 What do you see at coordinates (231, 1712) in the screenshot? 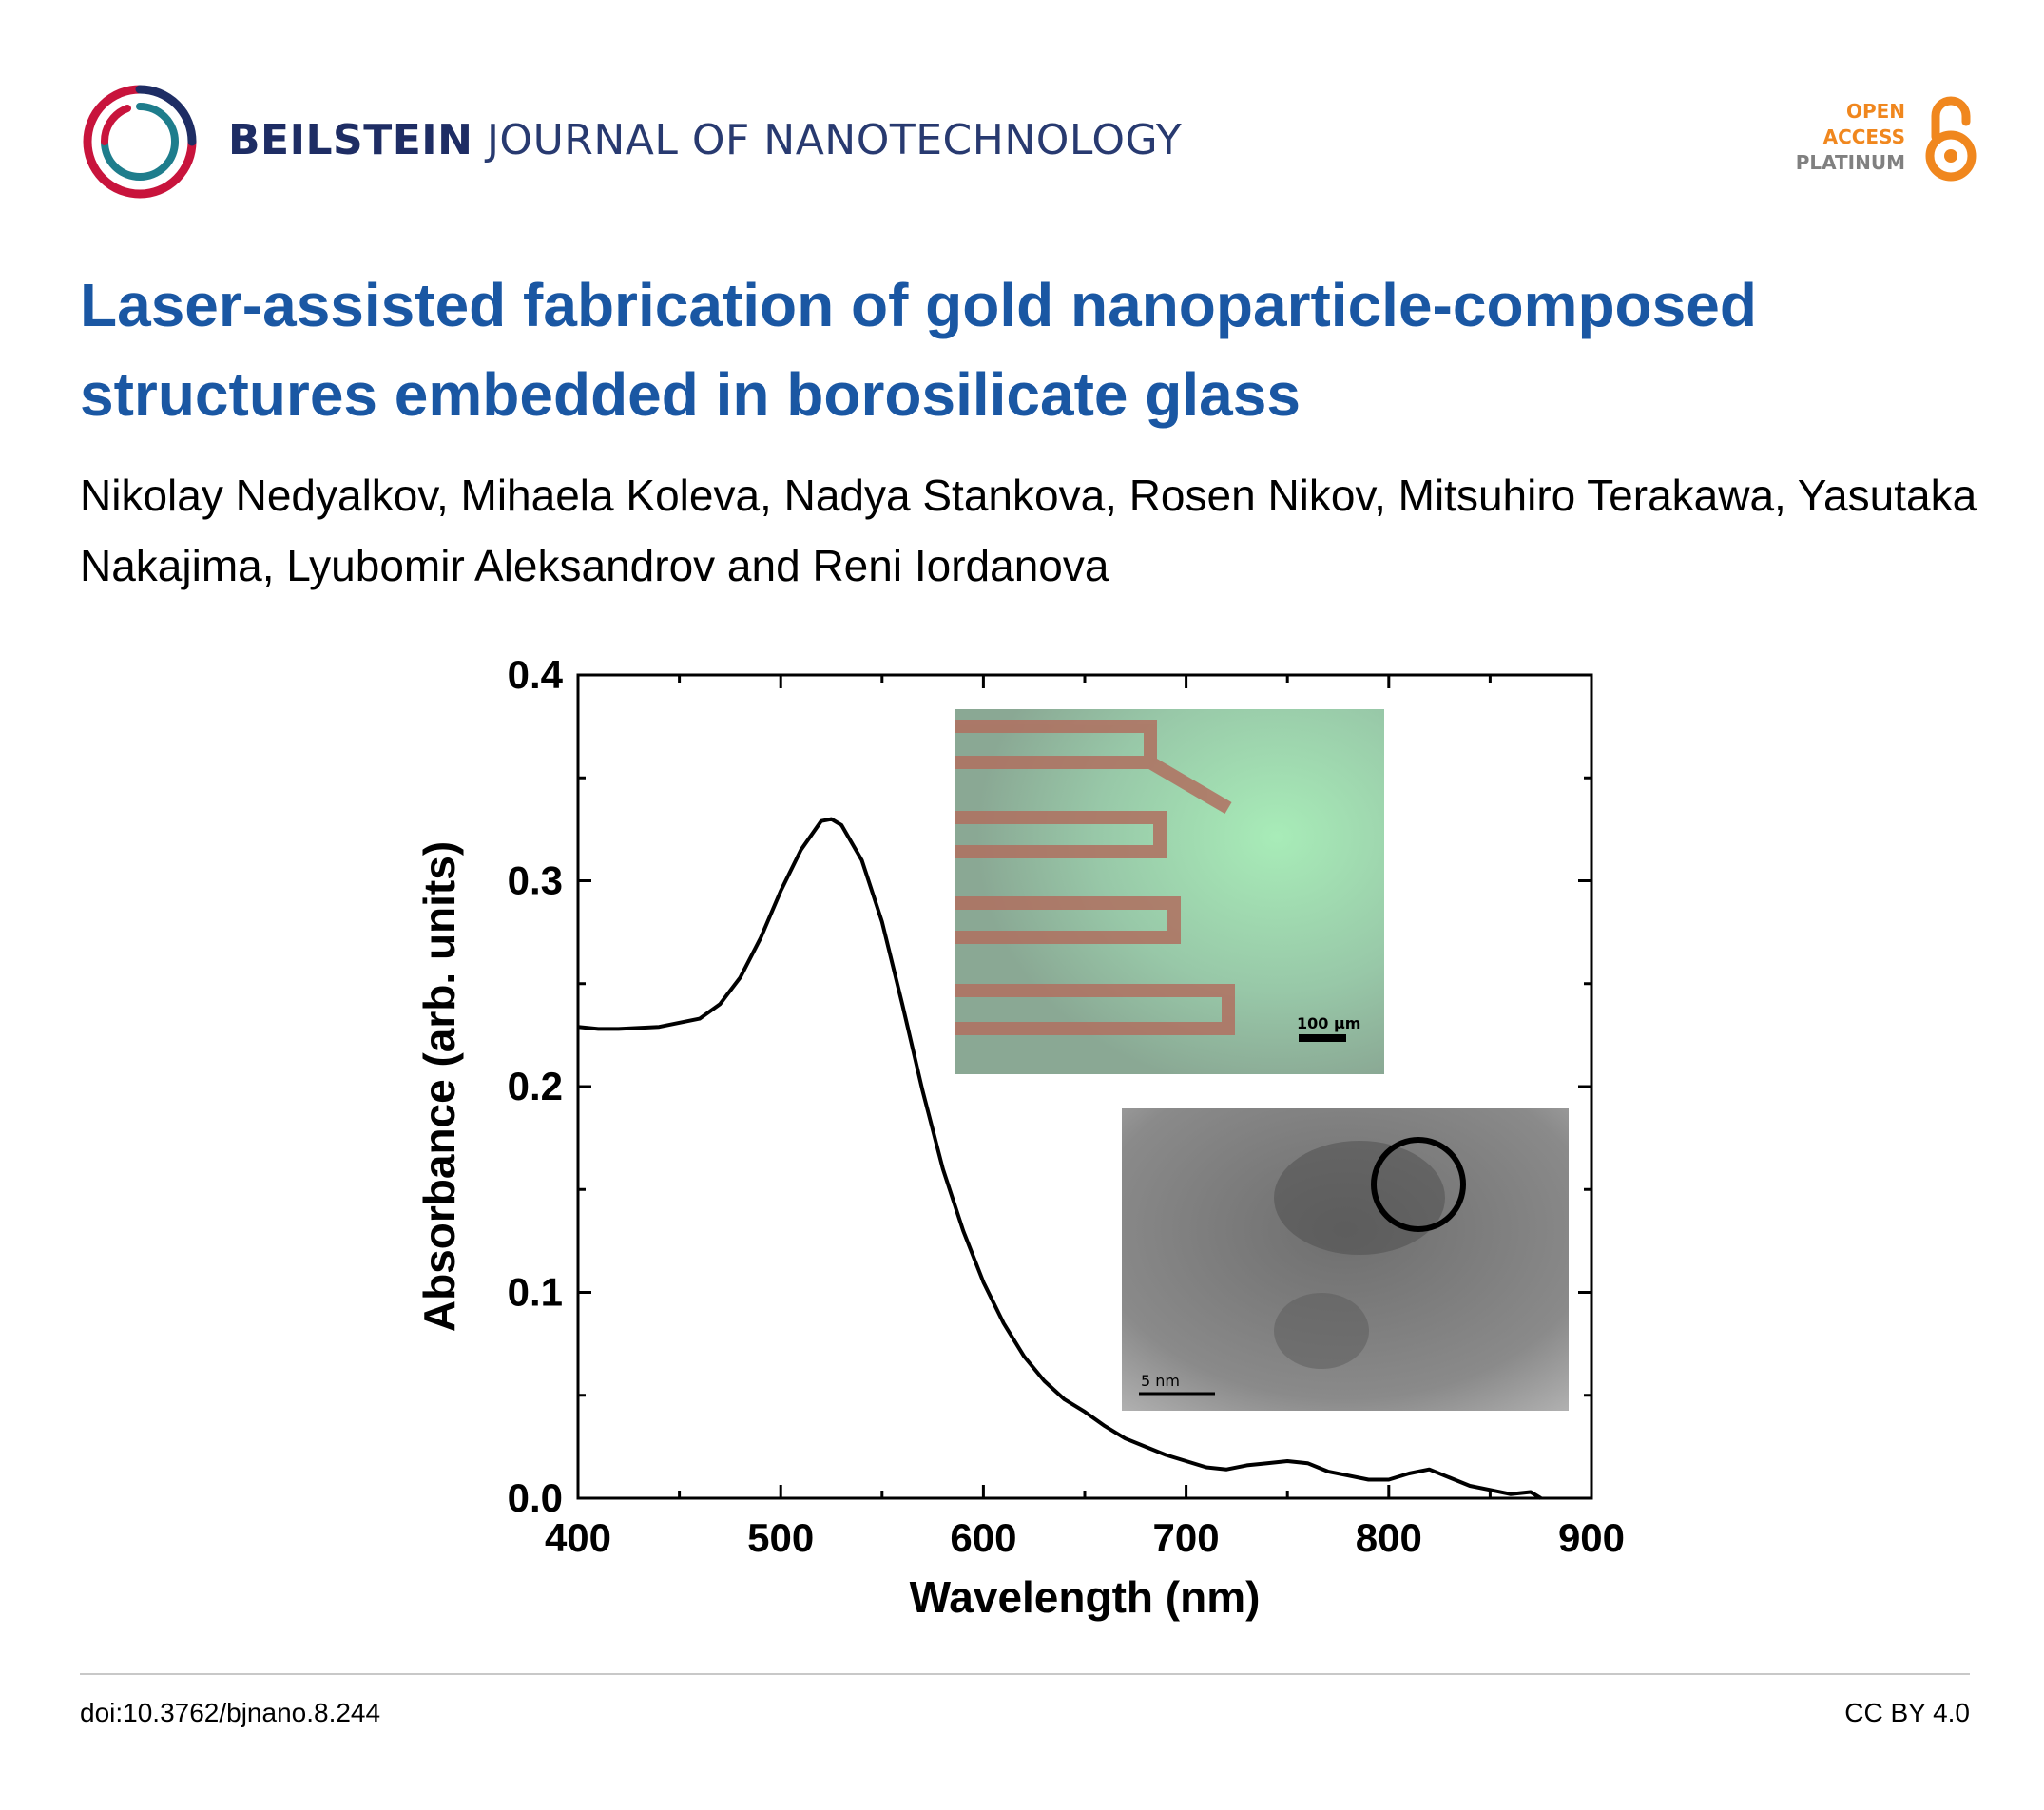
I see `doi-link: doi:10.3762/bjnano.8.244` at bounding box center [231, 1712].